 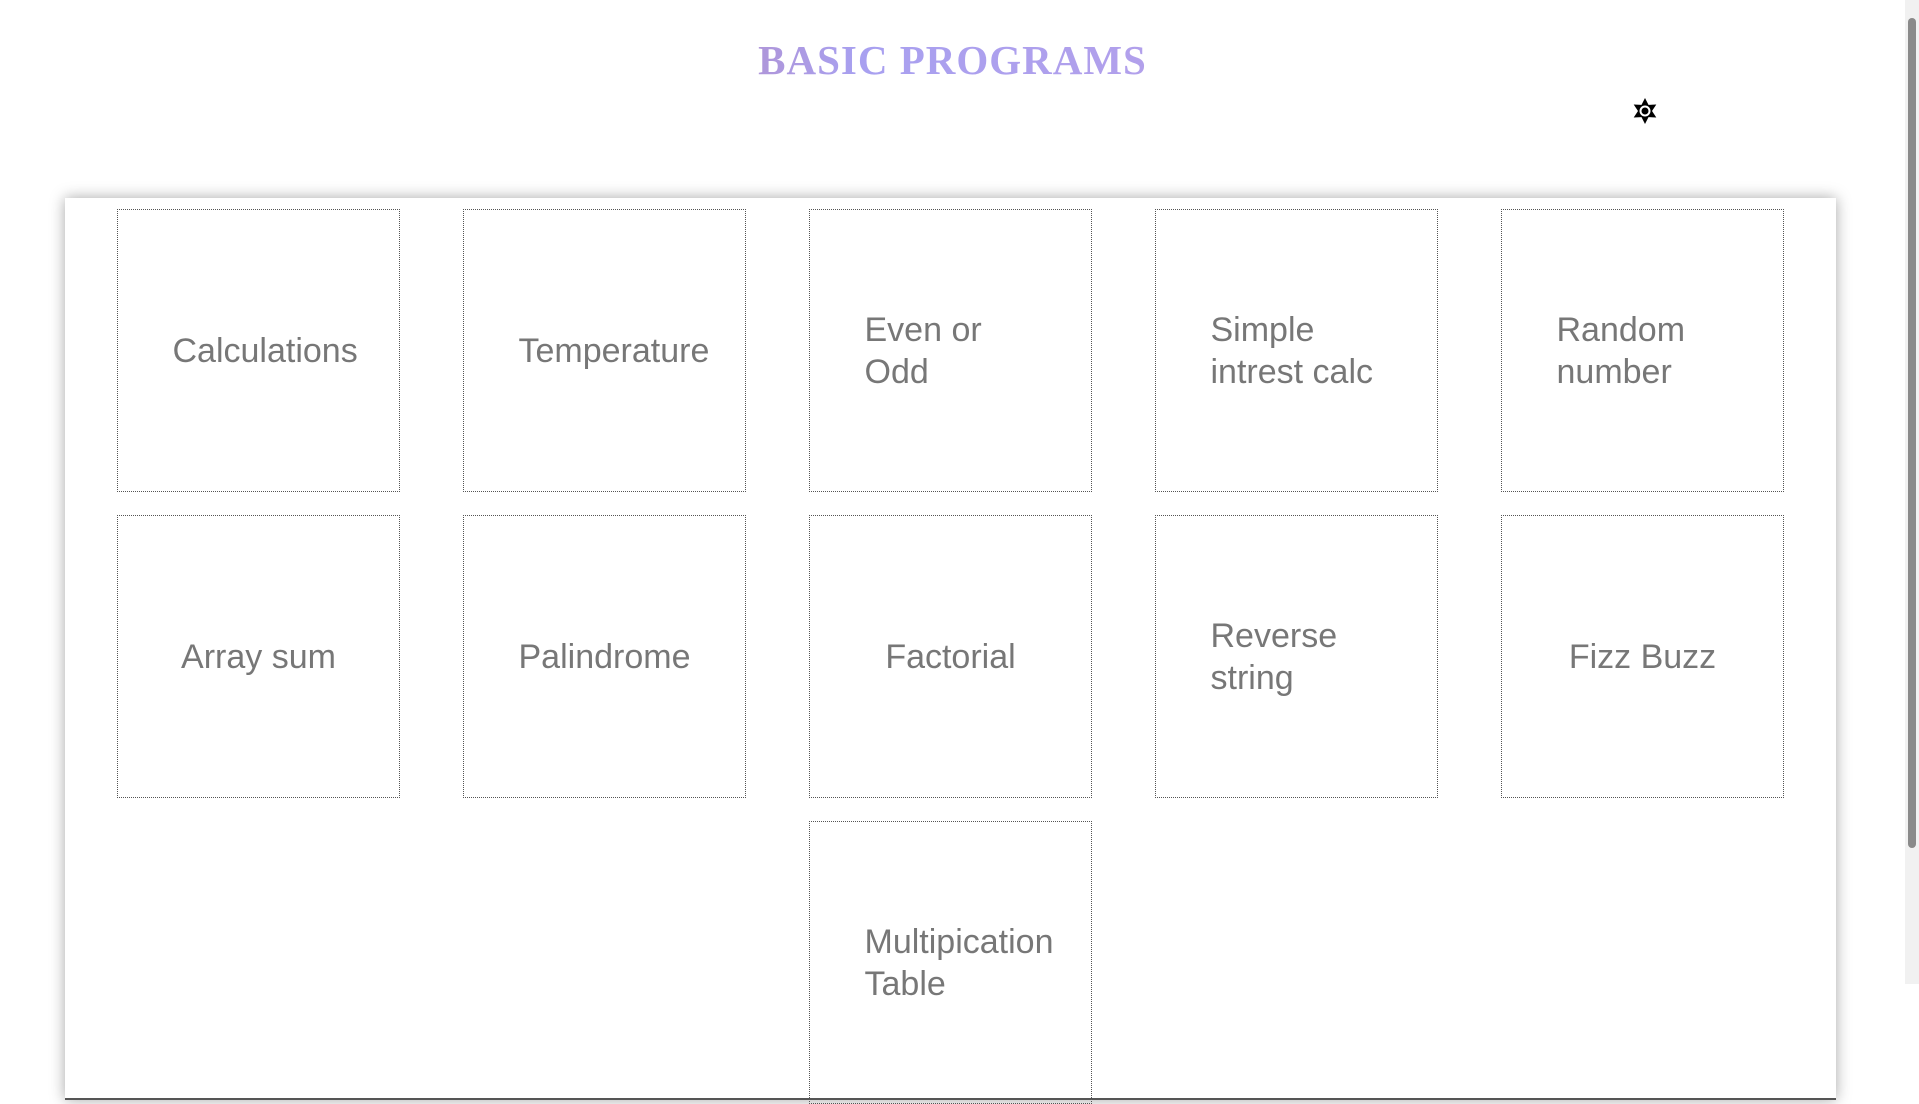 What do you see at coordinates (952, 60) in the screenshot?
I see `page-title: BASIC PROGRAMS` at bounding box center [952, 60].